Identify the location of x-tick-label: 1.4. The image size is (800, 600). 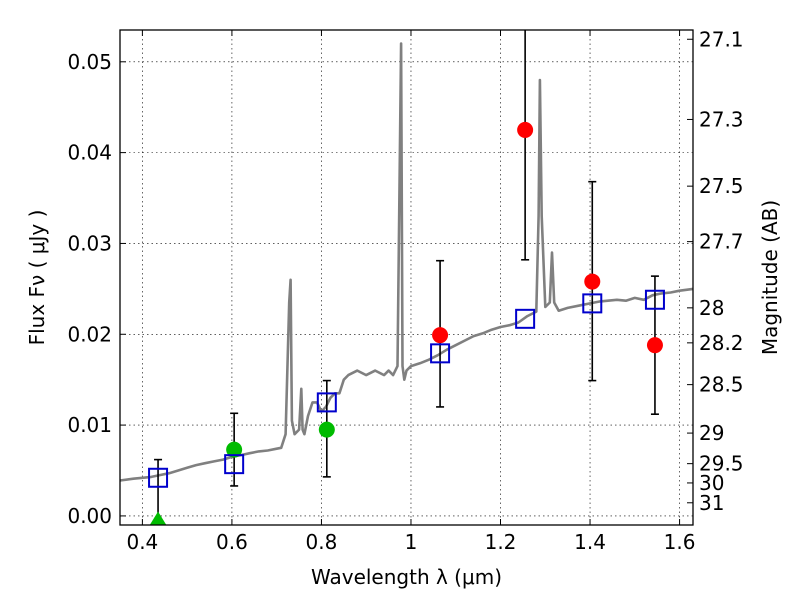
(590, 542).